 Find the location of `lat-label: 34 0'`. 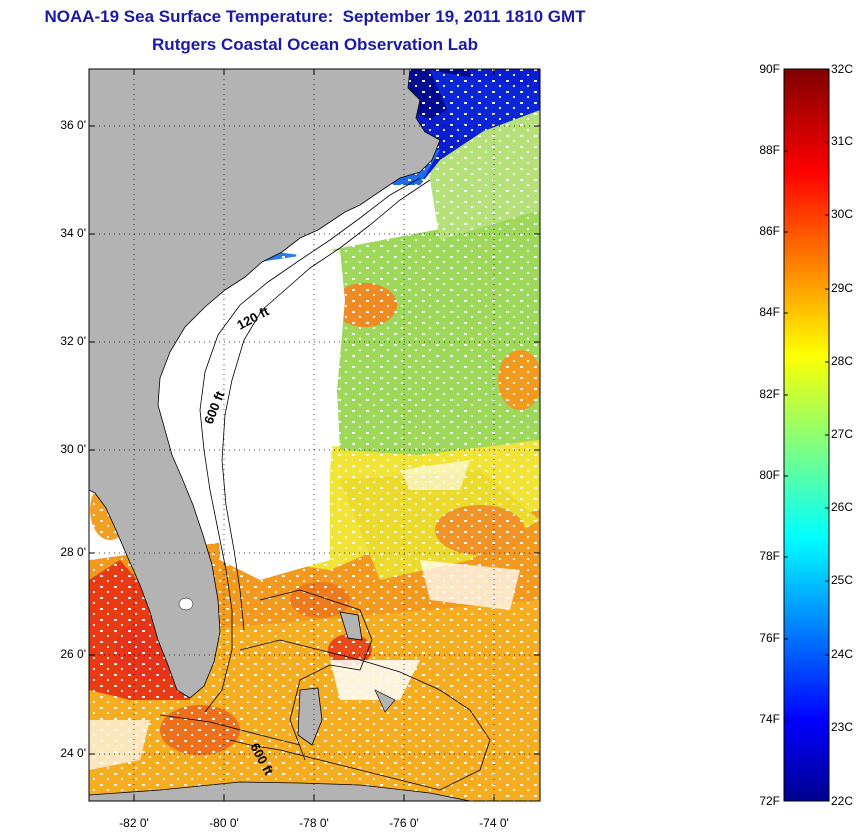

lat-label: 34 0' is located at coordinates (73, 233).